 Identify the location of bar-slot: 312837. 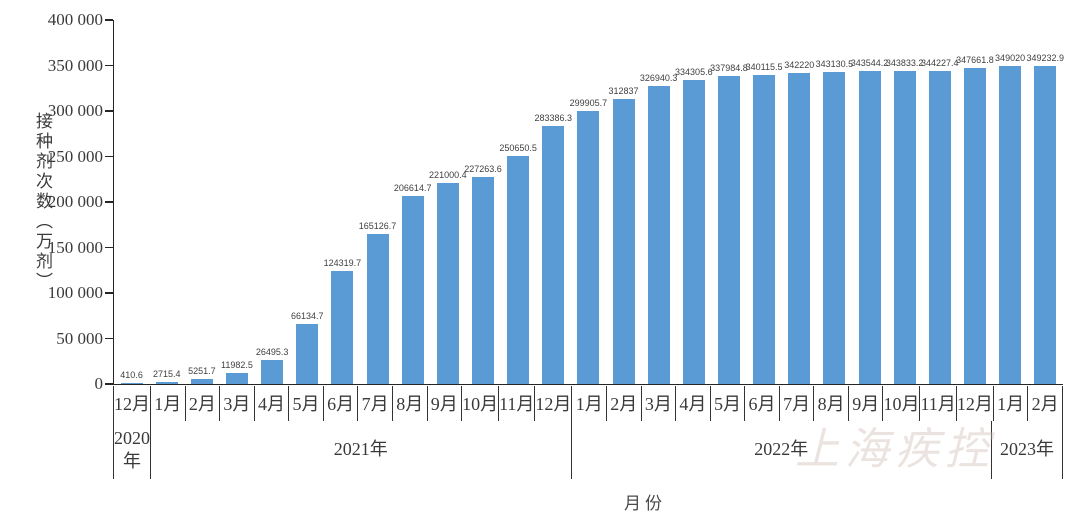
(623, 202).